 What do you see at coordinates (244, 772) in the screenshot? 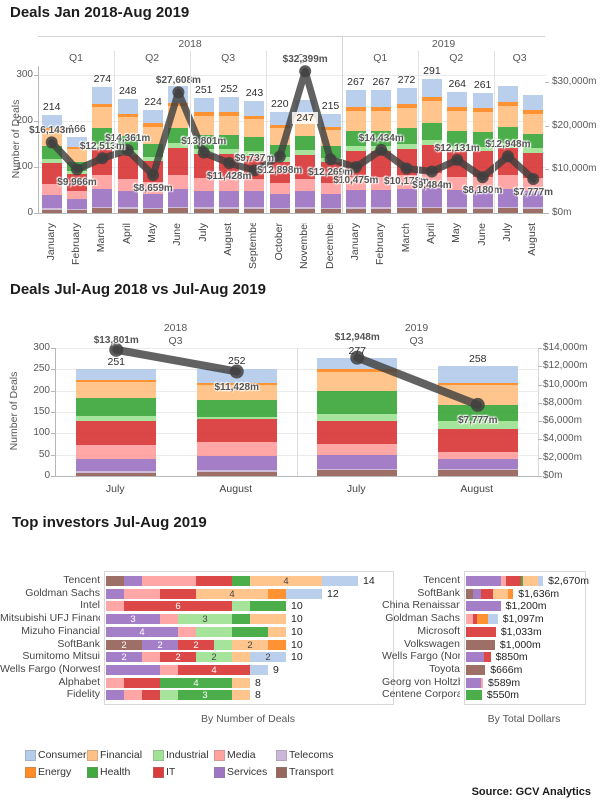
I see `legend-item-services: Services` at bounding box center [244, 772].